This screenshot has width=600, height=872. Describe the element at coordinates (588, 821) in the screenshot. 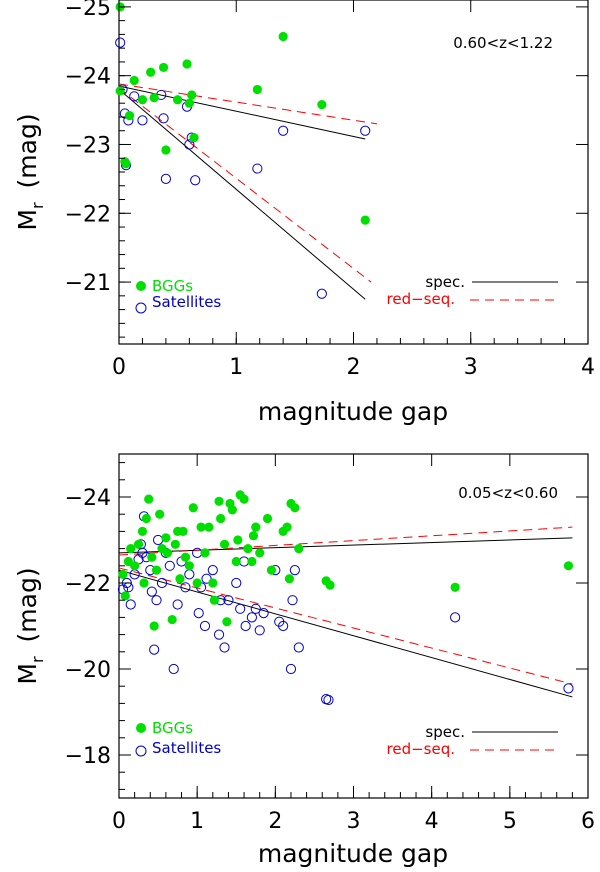

I see `bottom-x-tick-label: 6` at that location.